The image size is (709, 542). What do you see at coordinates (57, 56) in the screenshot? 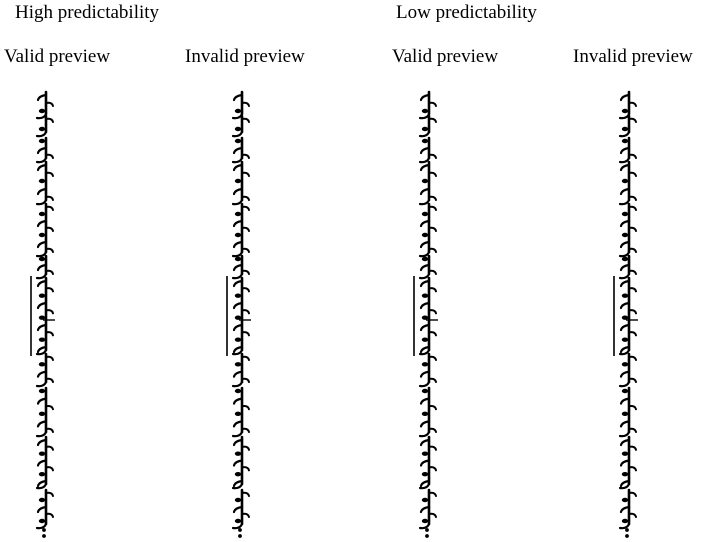
I see `column-label-high-valid: Valid preview` at bounding box center [57, 56].